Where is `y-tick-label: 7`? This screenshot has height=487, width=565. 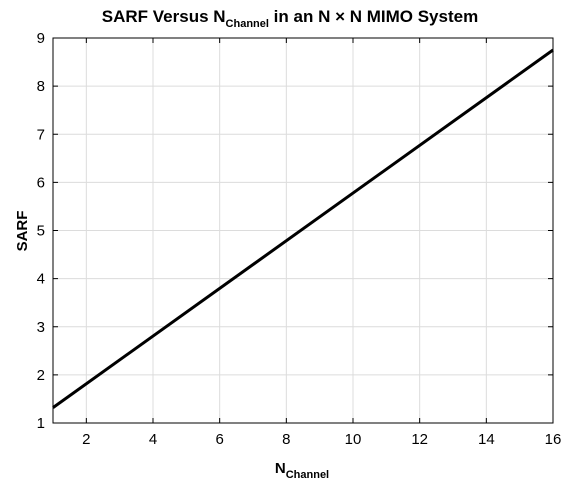 y-tick-label: 7 is located at coordinates (41, 134).